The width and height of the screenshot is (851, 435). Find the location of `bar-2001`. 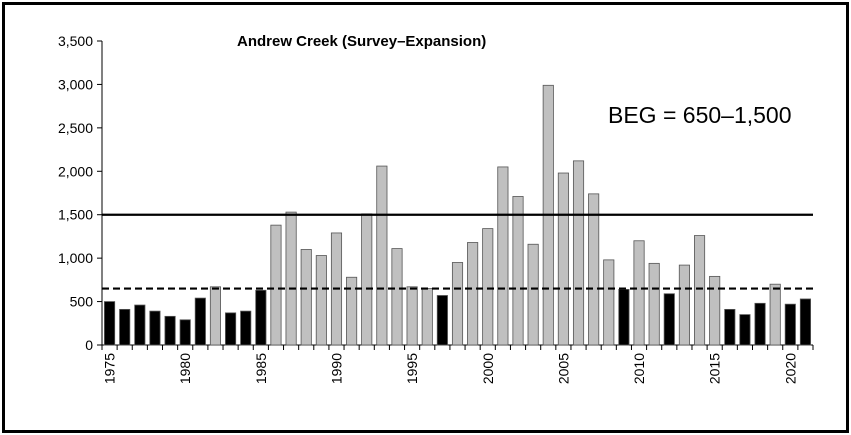

bar-2001 is located at coordinates (503, 256).